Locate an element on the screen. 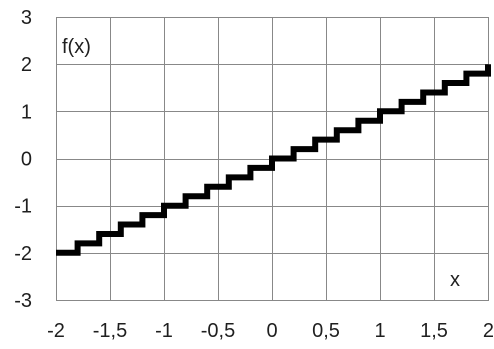 The height and width of the screenshot is (349, 494). x-tick-labels: -2 -1,5 -1 -0,5 0 0,5 1 1,5 2 is located at coordinates (270, 331).